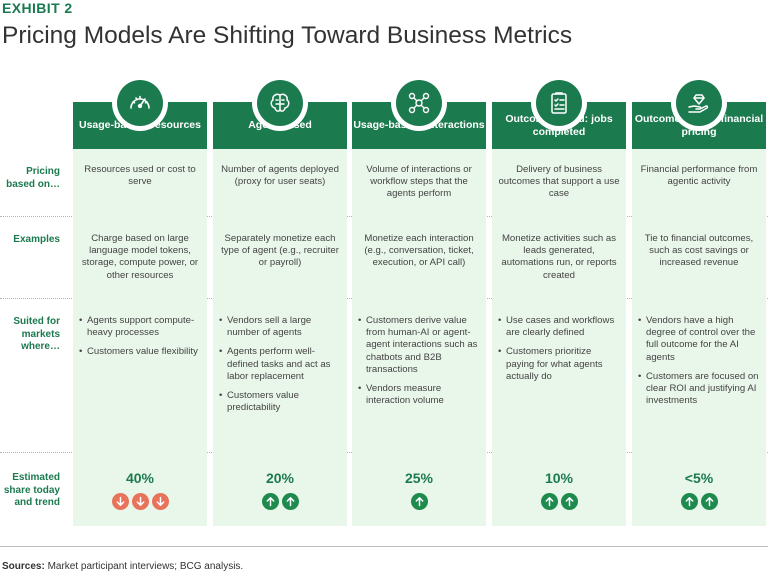  What do you see at coordinates (23, 566) in the screenshot?
I see `sources-label: Sources:` at bounding box center [23, 566].